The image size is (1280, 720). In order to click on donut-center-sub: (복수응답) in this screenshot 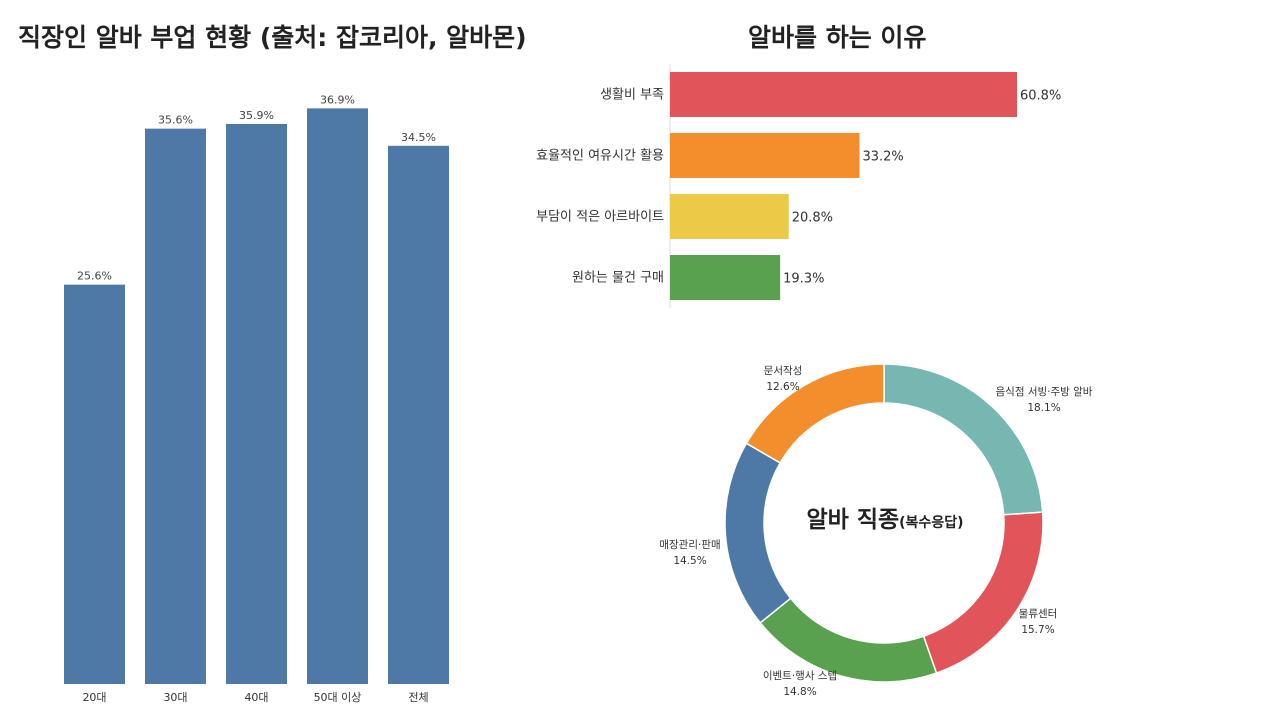, I will do `click(931, 523)`.